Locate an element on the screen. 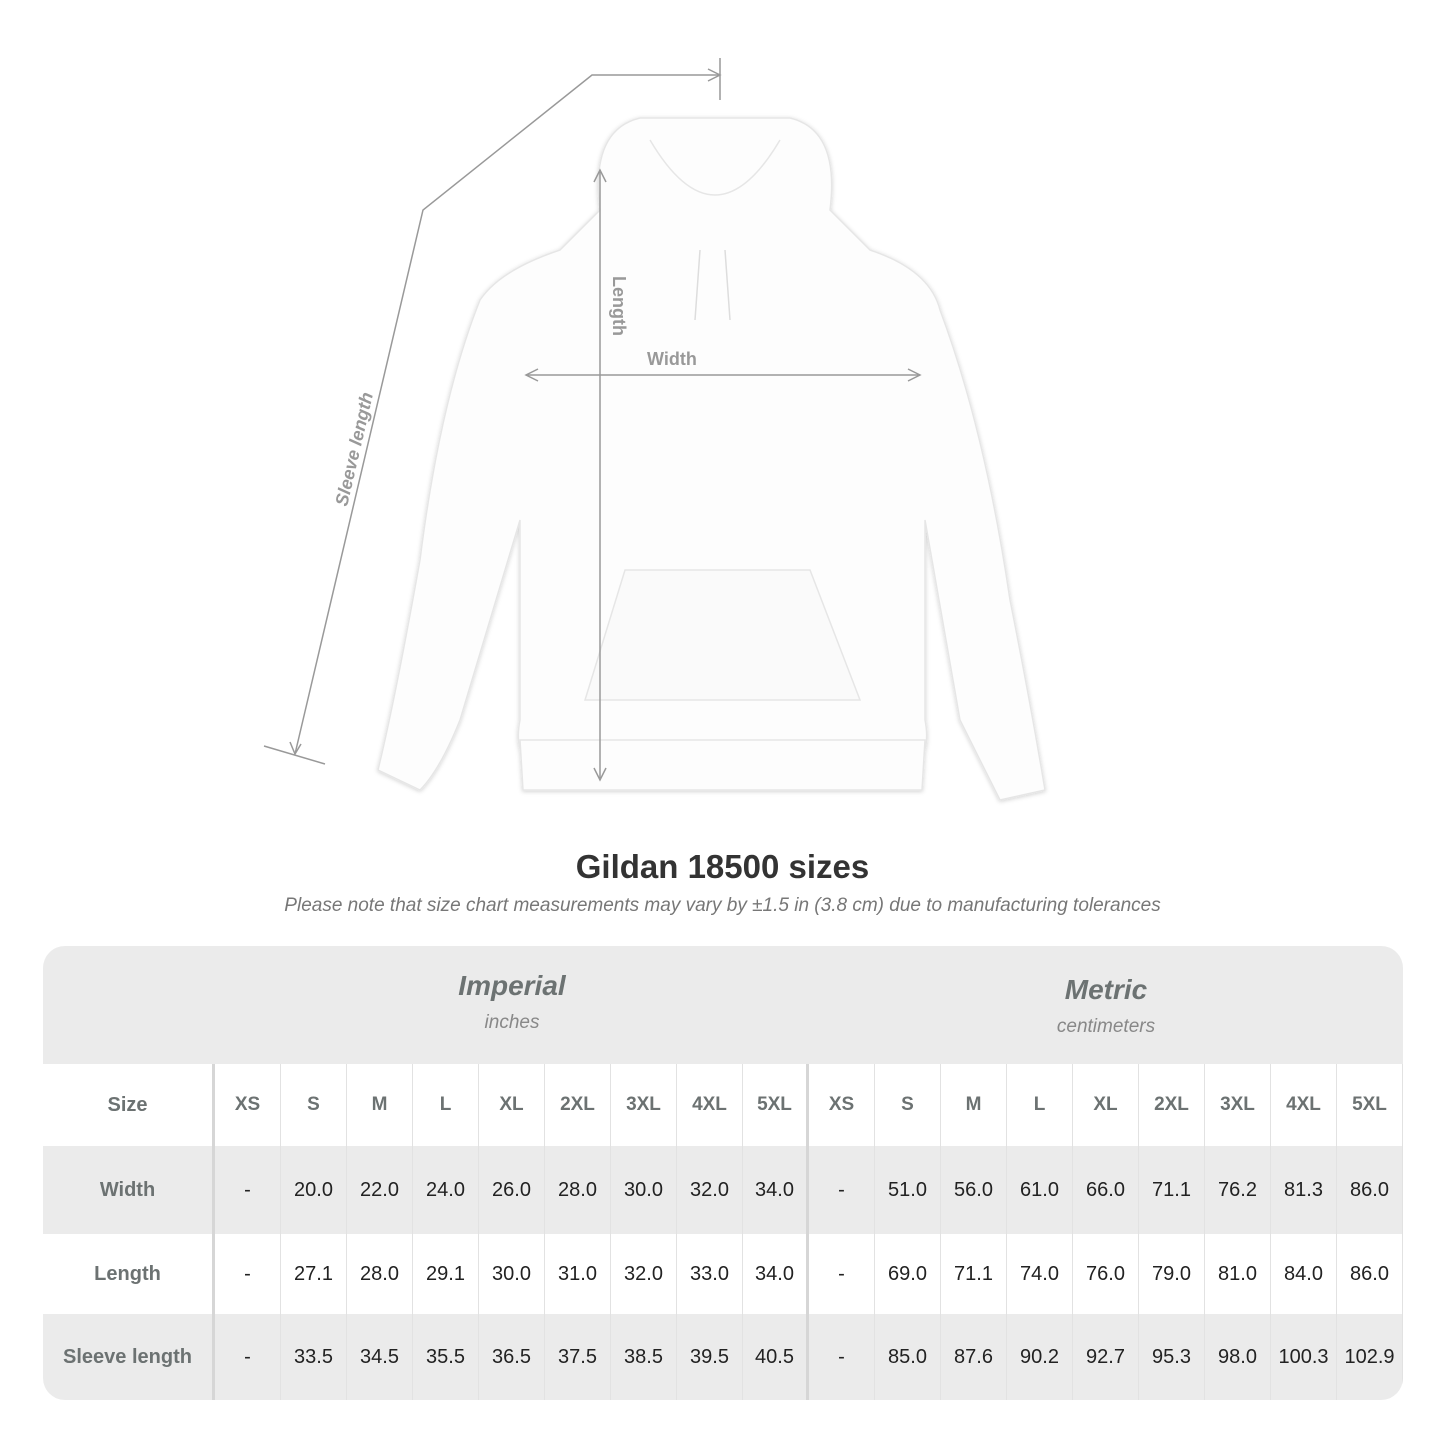 The image size is (1445, 1445). metric-value: 66.0 is located at coordinates (1106, 1190).